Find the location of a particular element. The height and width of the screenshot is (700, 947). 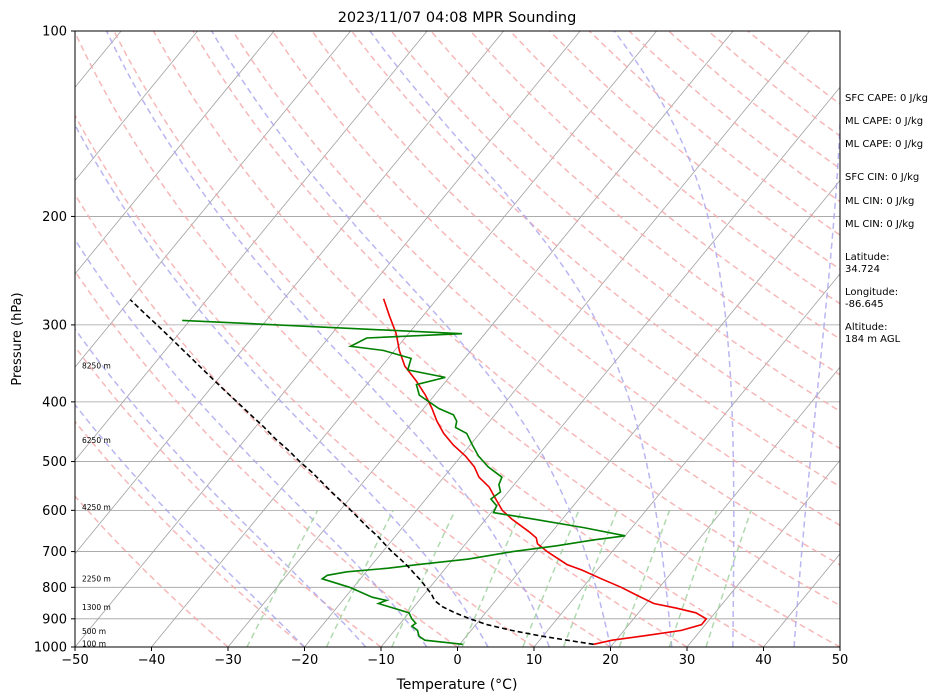

stat-label: SFC CAPE: is located at coordinates (871, 98).